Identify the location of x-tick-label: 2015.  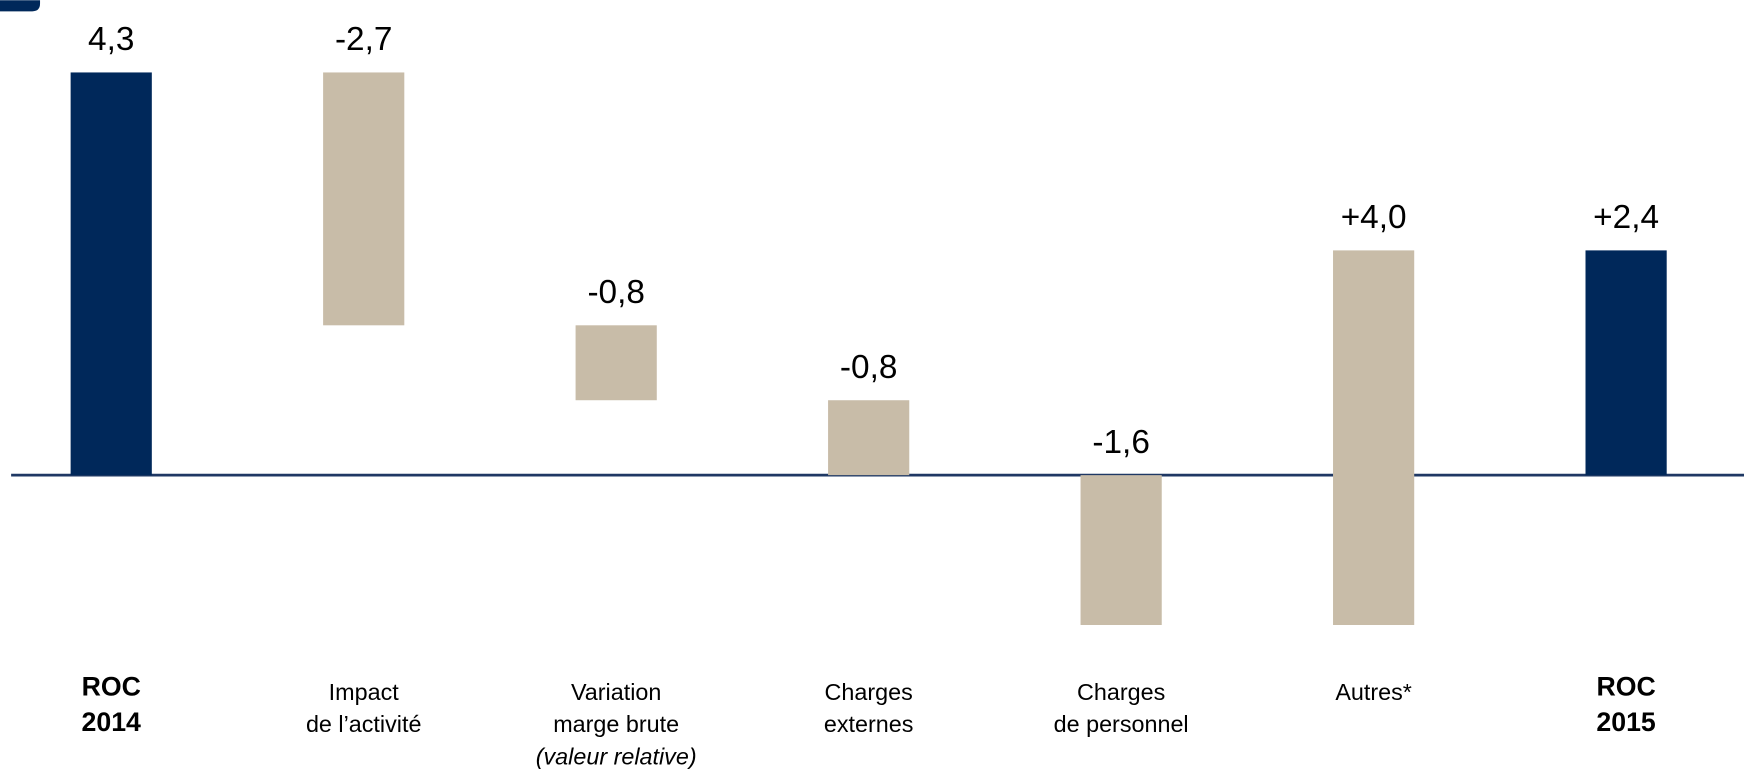
(1626, 722).